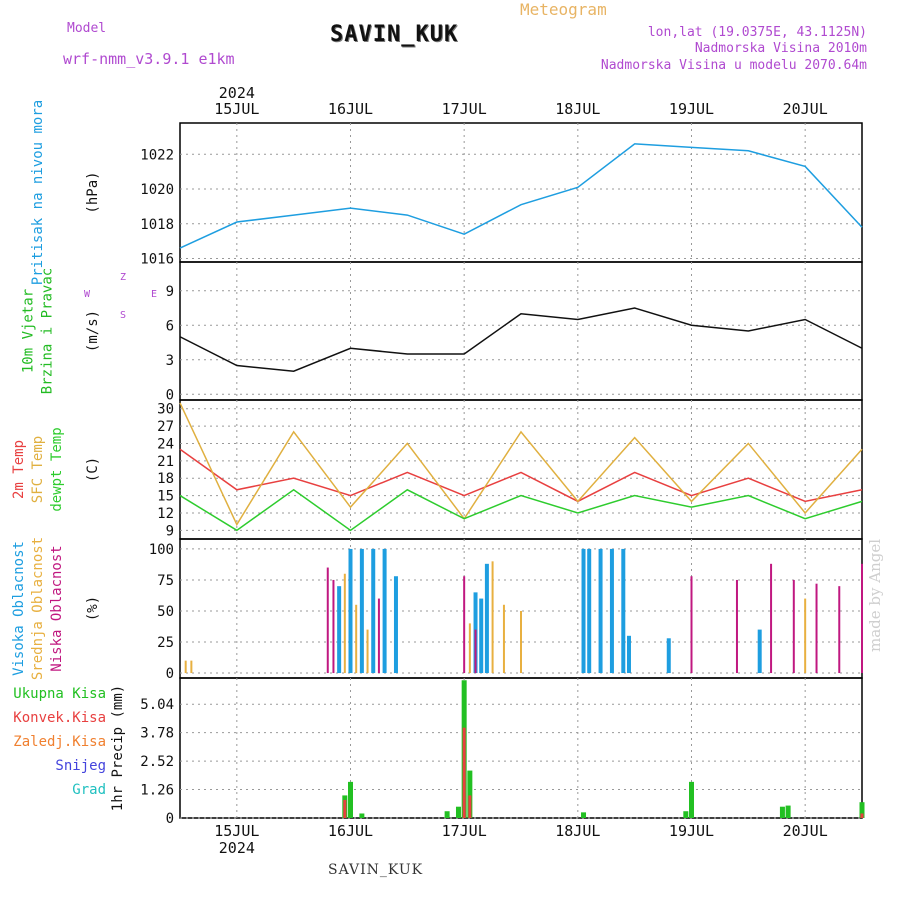  Describe the element at coordinates (521, 196) in the screenshot. I see `pressure-series-line` at that location.